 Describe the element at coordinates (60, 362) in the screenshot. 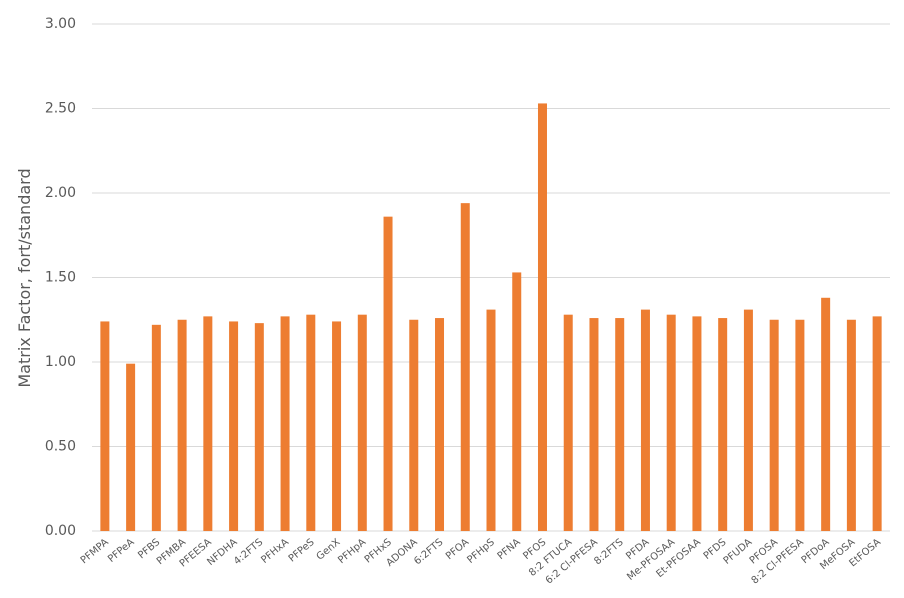

I see `y-tick-label: 1.00` at that location.